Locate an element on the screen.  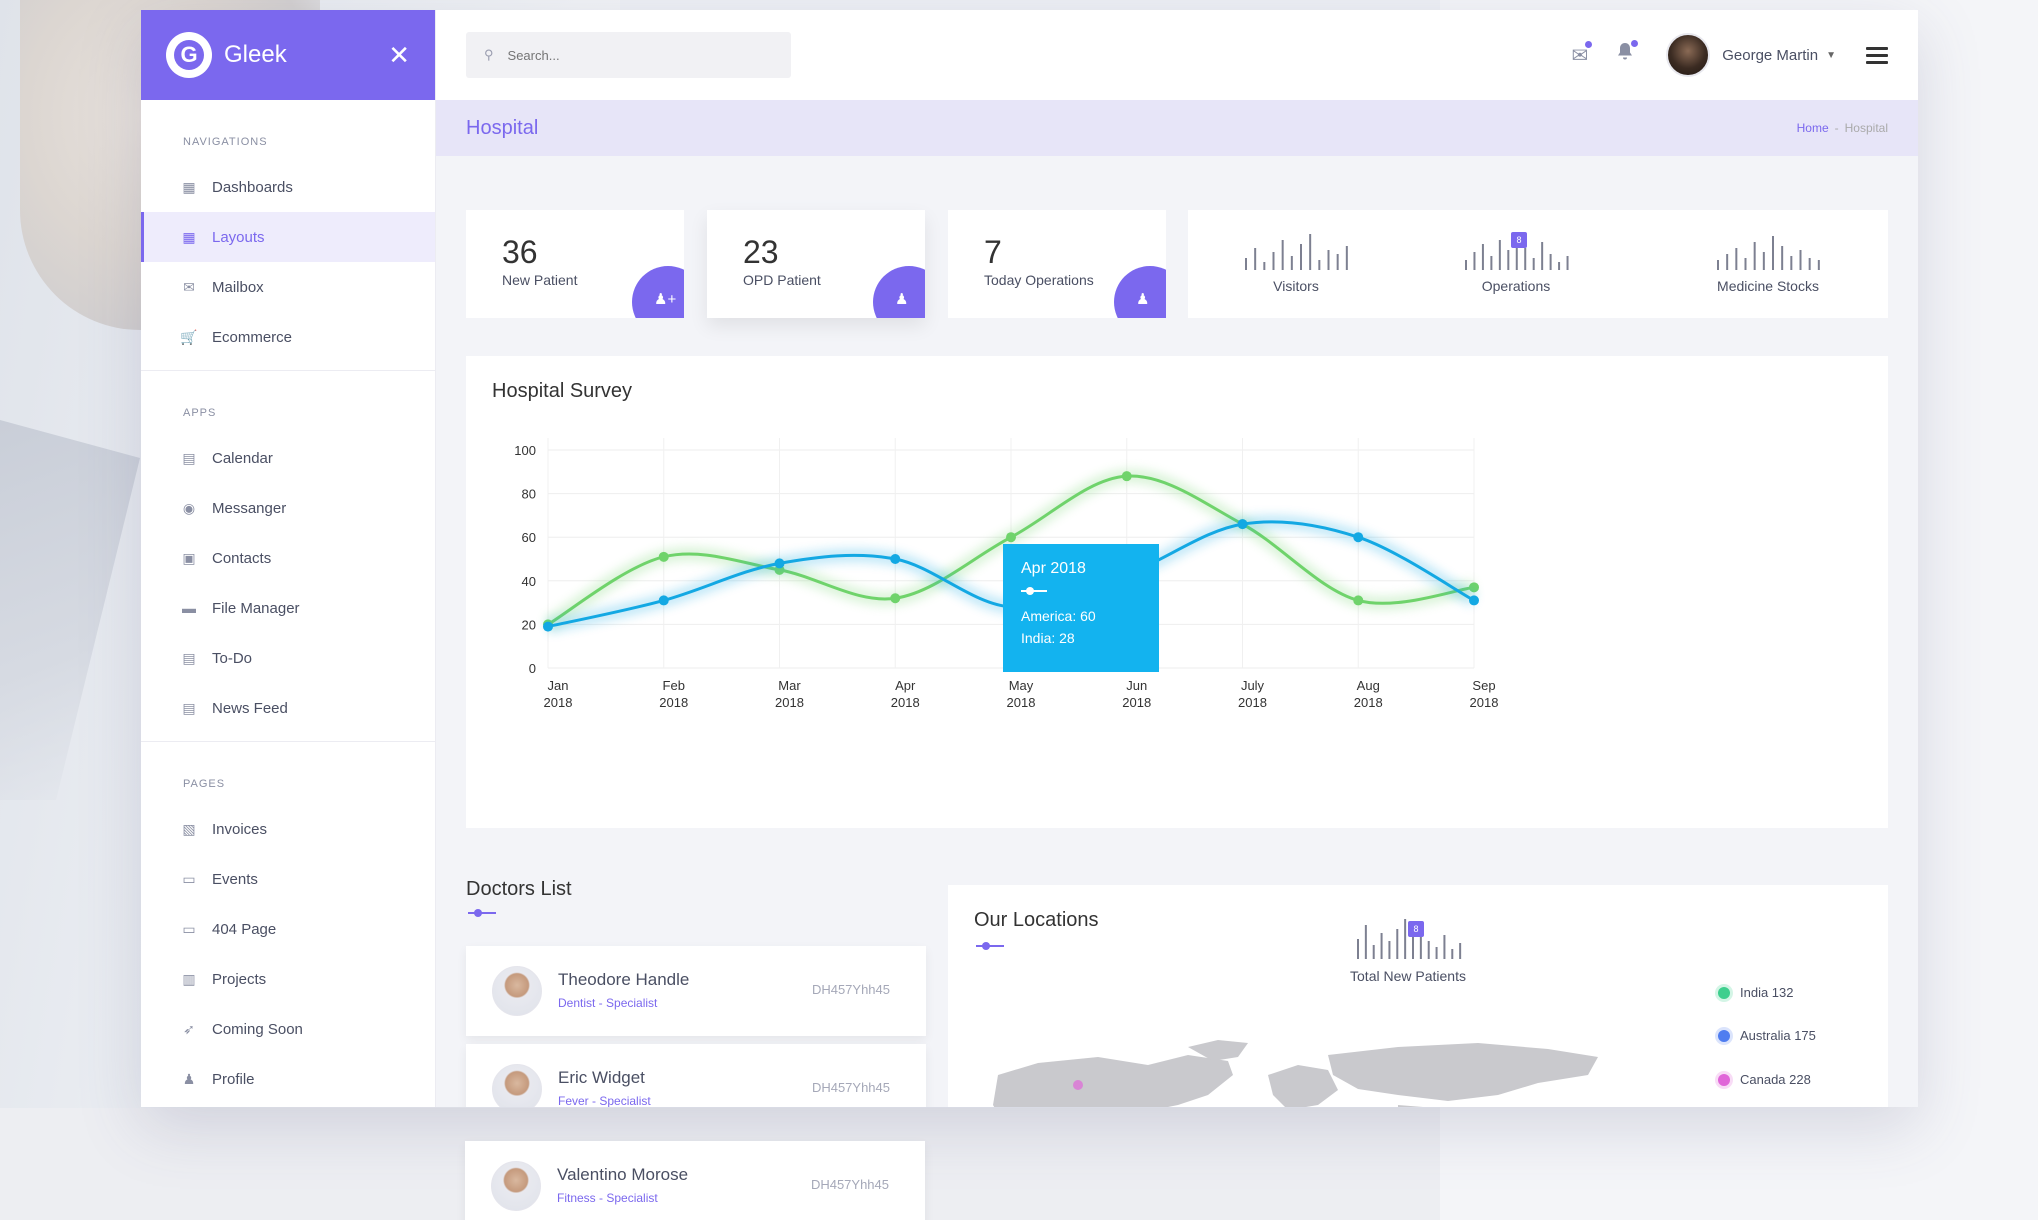
mail-icon: ✉ is located at coordinates (1582, 54).